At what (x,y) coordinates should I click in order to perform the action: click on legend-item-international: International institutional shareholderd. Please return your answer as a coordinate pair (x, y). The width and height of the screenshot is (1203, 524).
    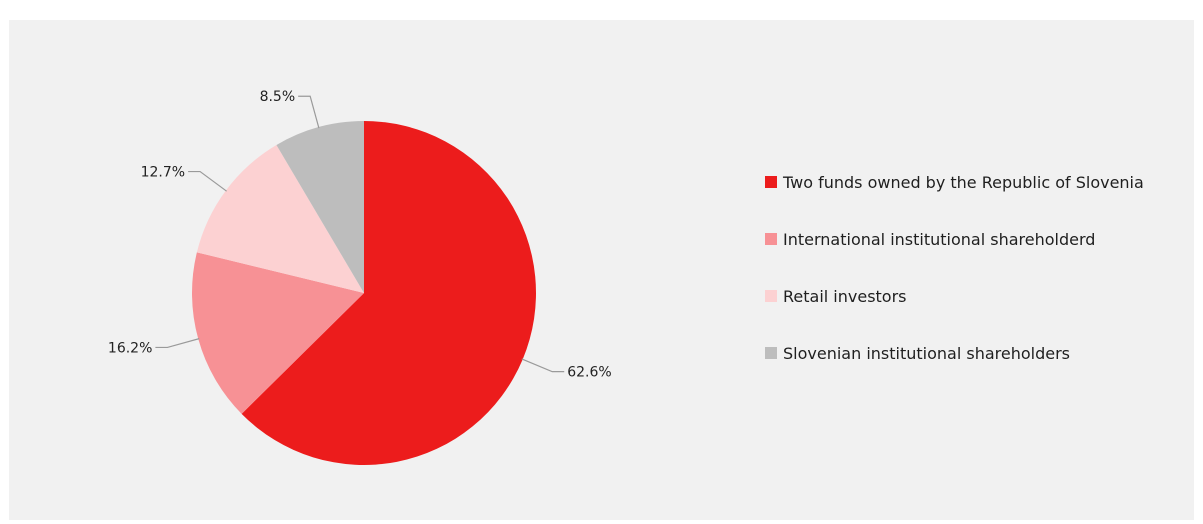
    Looking at the image, I should click on (954, 239).